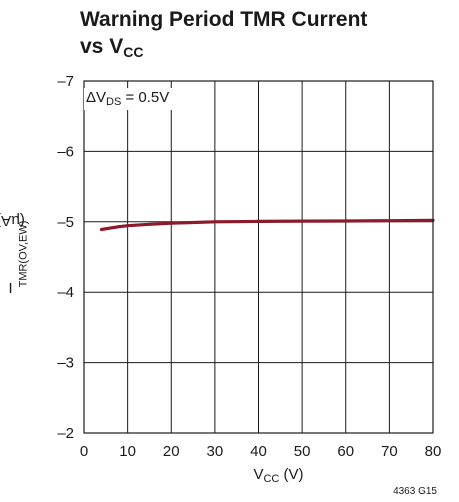 This screenshot has width=459, height=502. What do you see at coordinates (10, 287) in the screenshot?
I see `y-axis-label-main: I` at bounding box center [10, 287].